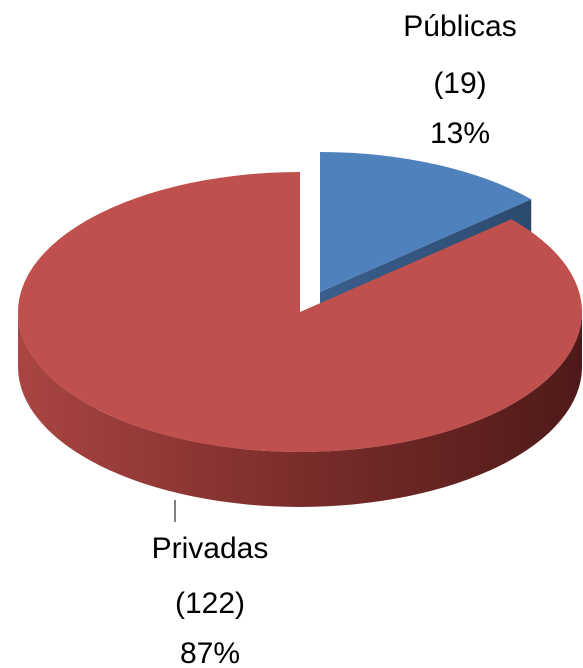  Describe the element at coordinates (460, 133) in the screenshot. I see `percent-label: 13%` at that location.